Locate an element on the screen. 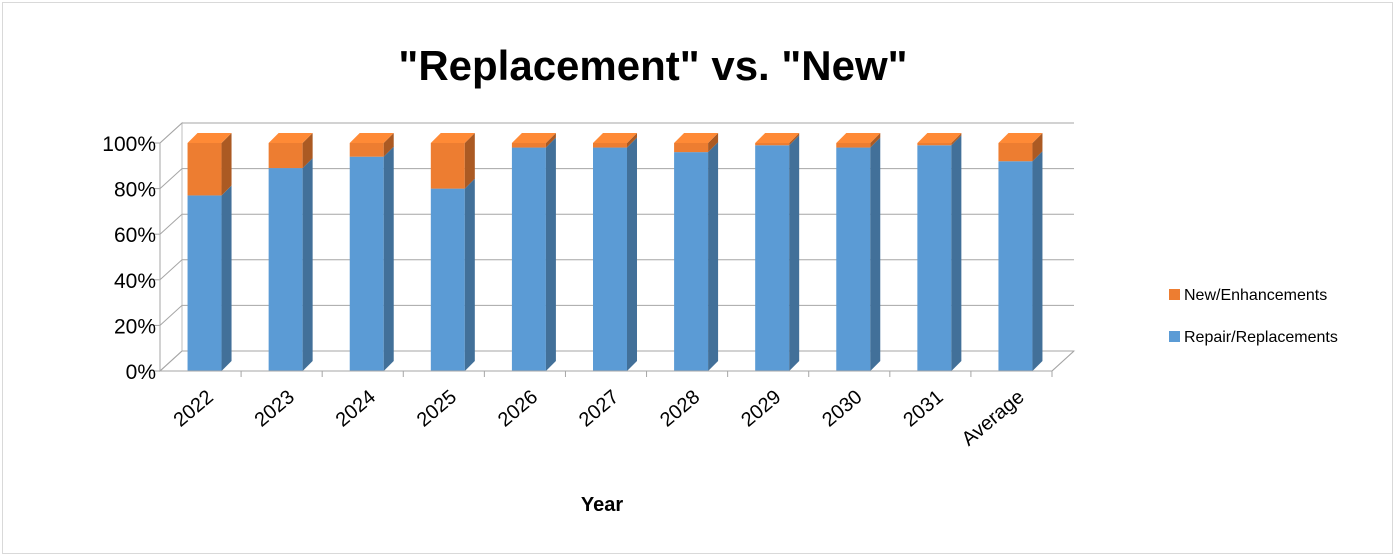 This screenshot has width=1395, height=556. y-tick-label: 60% is located at coordinates (135, 235).